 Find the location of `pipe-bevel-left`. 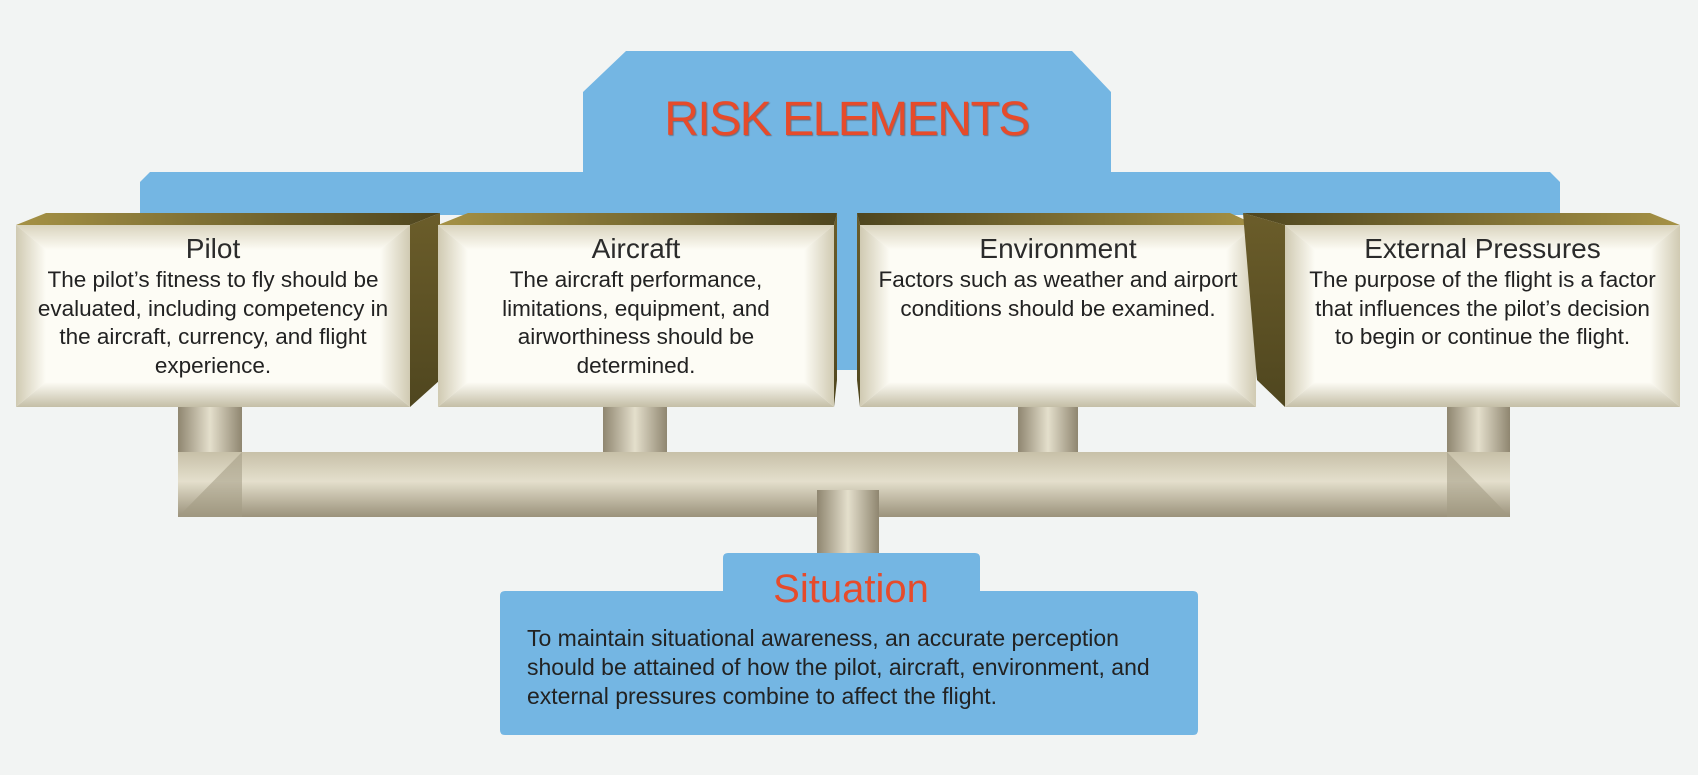

pipe-bevel-left is located at coordinates (210, 484).